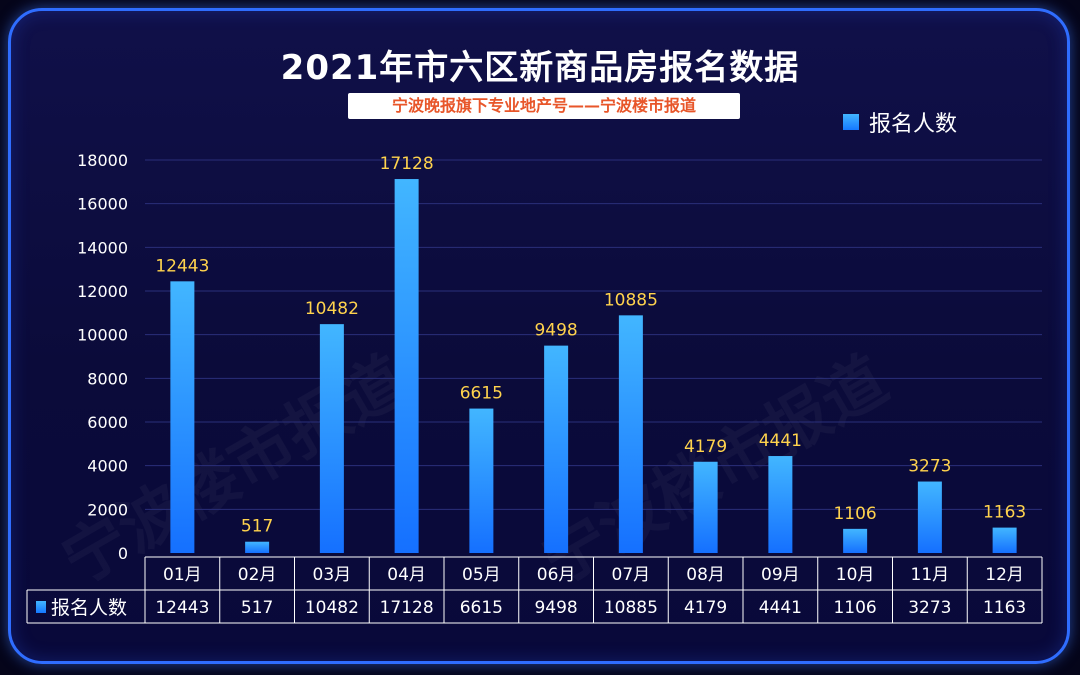  I want to click on table-legend-swatch, so click(41, 607).